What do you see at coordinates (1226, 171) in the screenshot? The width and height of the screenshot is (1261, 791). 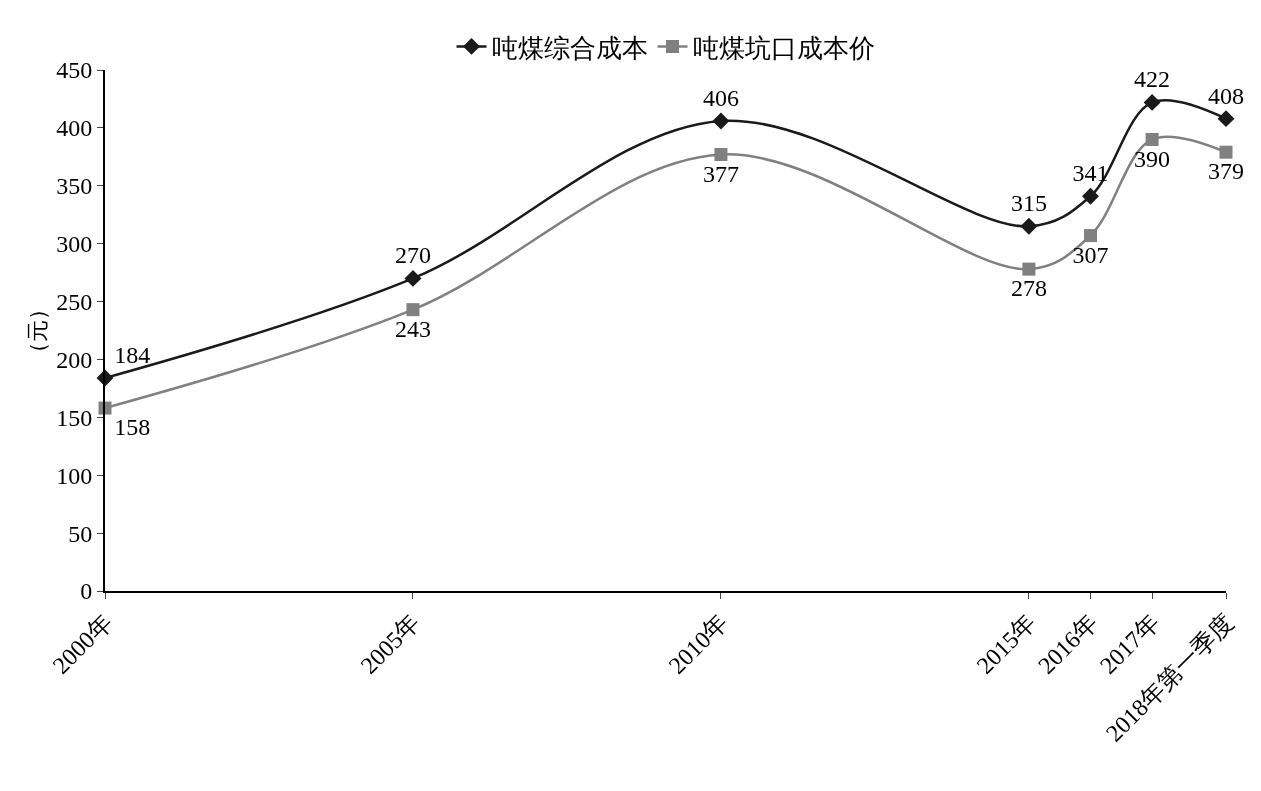 I see `data-label: 379` at bounding box center [1226, 171].